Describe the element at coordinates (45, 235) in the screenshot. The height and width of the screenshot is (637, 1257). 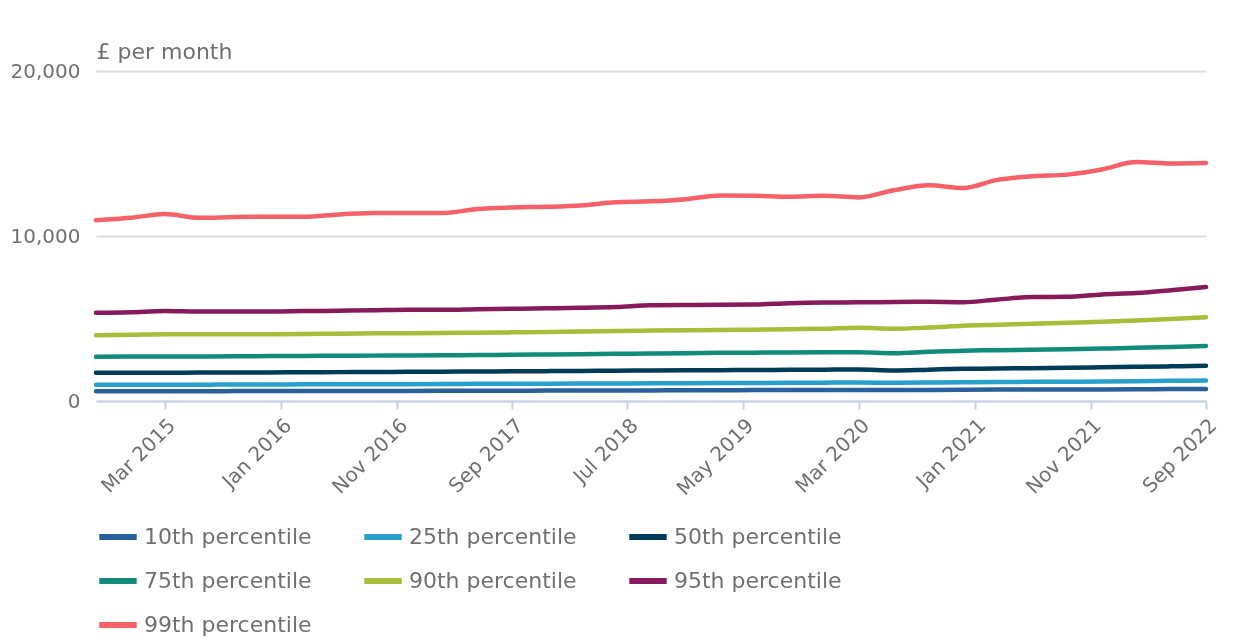
I see `y-tick-label: 10,000` at that location.